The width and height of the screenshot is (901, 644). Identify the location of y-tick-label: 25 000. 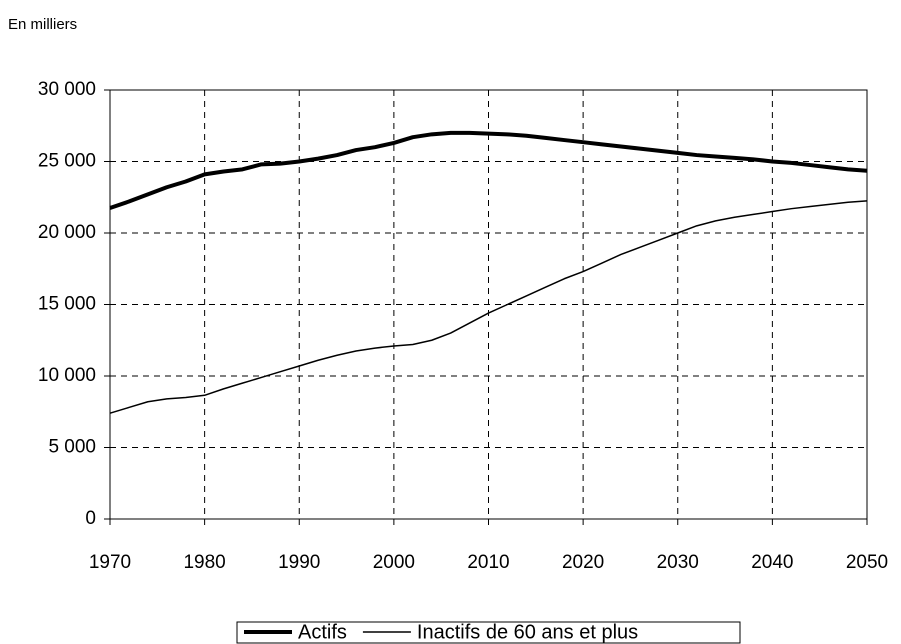
(67, 161).